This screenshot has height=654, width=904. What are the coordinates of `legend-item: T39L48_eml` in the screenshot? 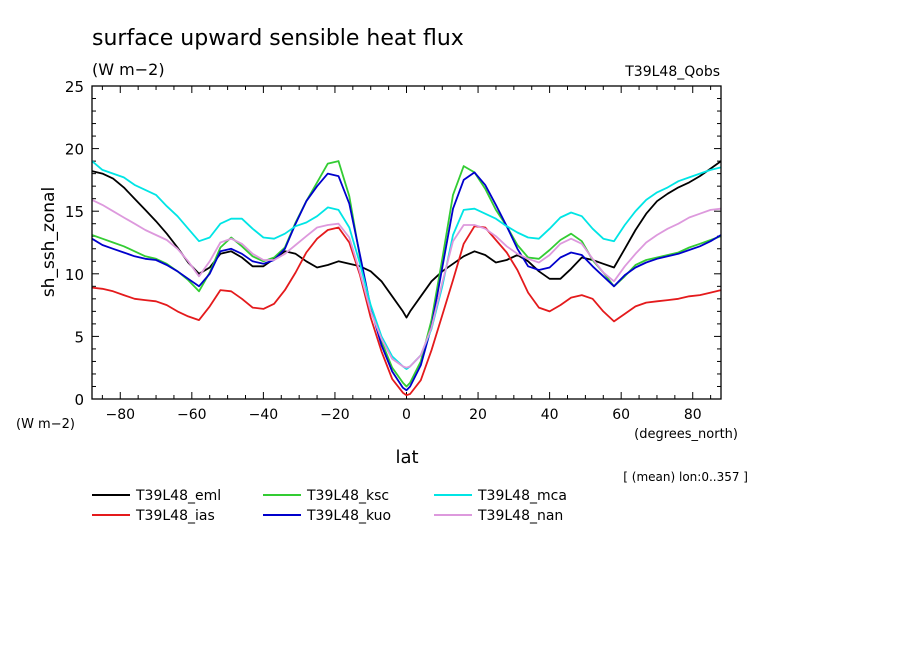 It's located at (156, 496).